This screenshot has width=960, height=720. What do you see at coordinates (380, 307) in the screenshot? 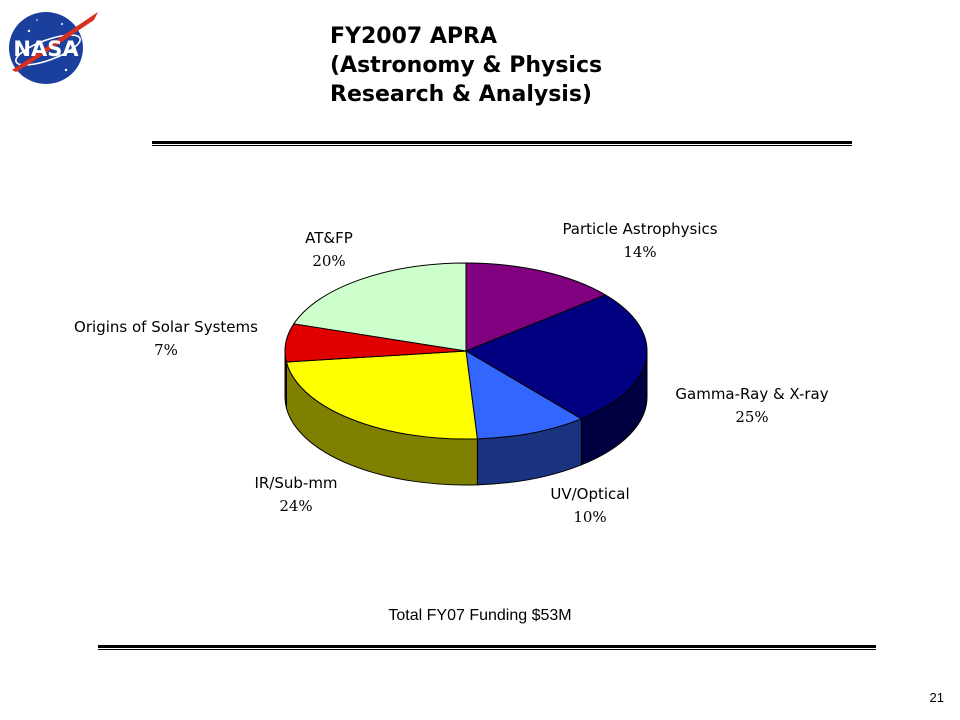
I see `pie-slice-at-fp` at bounding box center [380, 307].